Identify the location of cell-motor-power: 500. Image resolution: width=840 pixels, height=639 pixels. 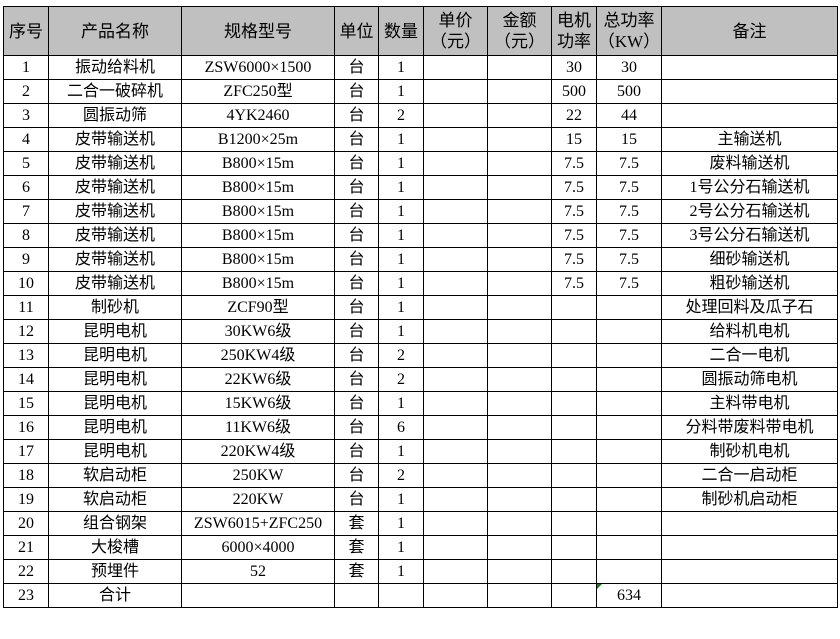
(574, 91).